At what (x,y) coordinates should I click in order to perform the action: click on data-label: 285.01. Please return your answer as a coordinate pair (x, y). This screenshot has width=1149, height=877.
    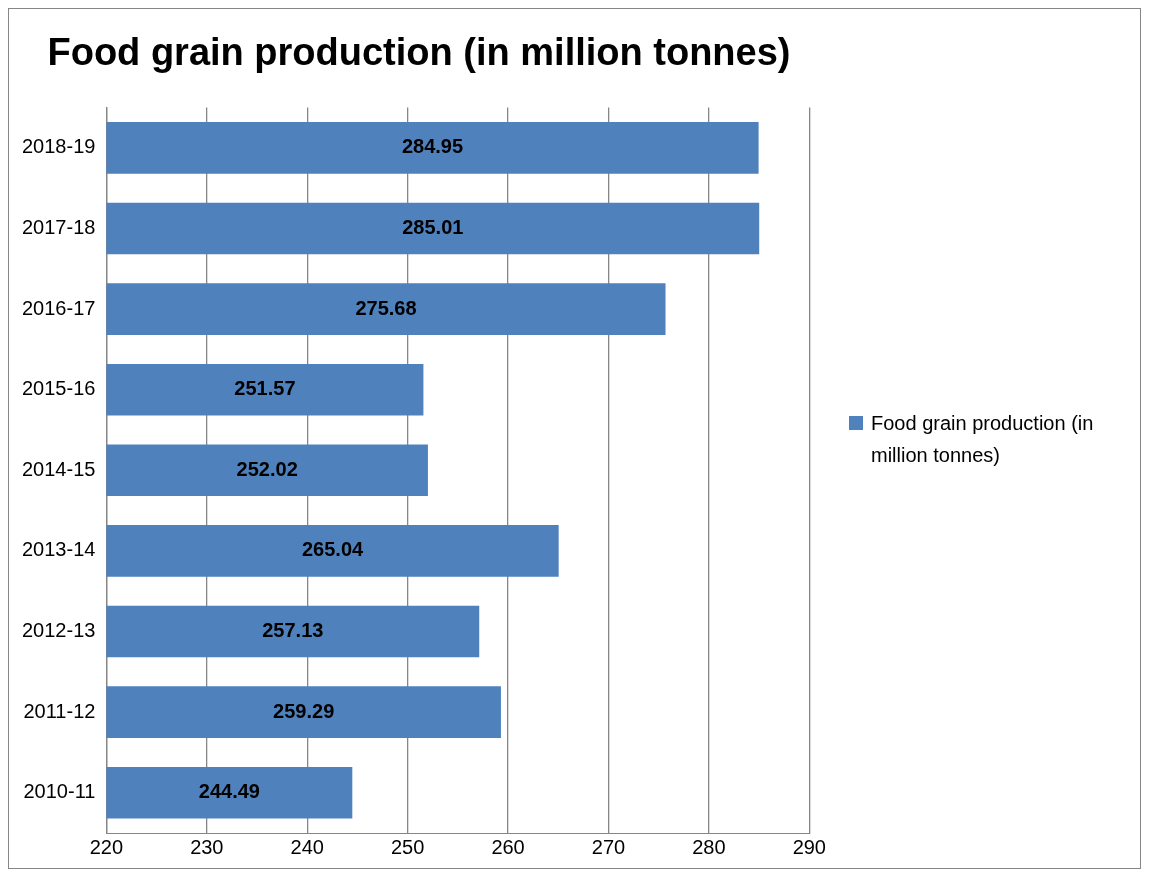
    Looking at the image, I should click on (433, 227).